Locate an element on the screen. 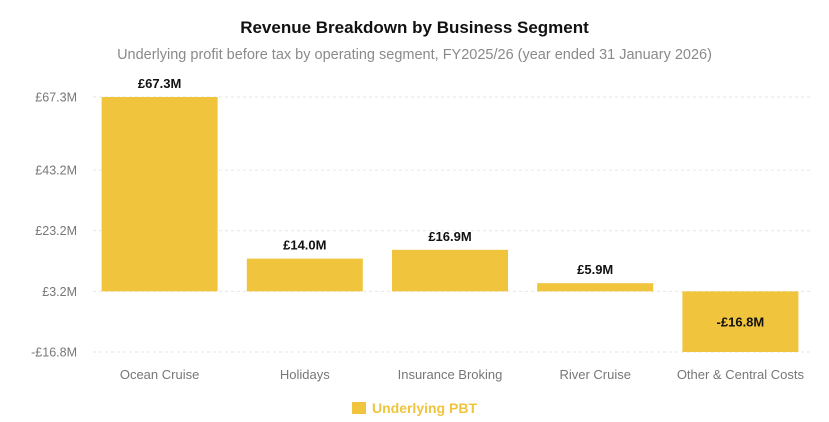  legend: Underlying PBT is located at coordinates (414, 408).